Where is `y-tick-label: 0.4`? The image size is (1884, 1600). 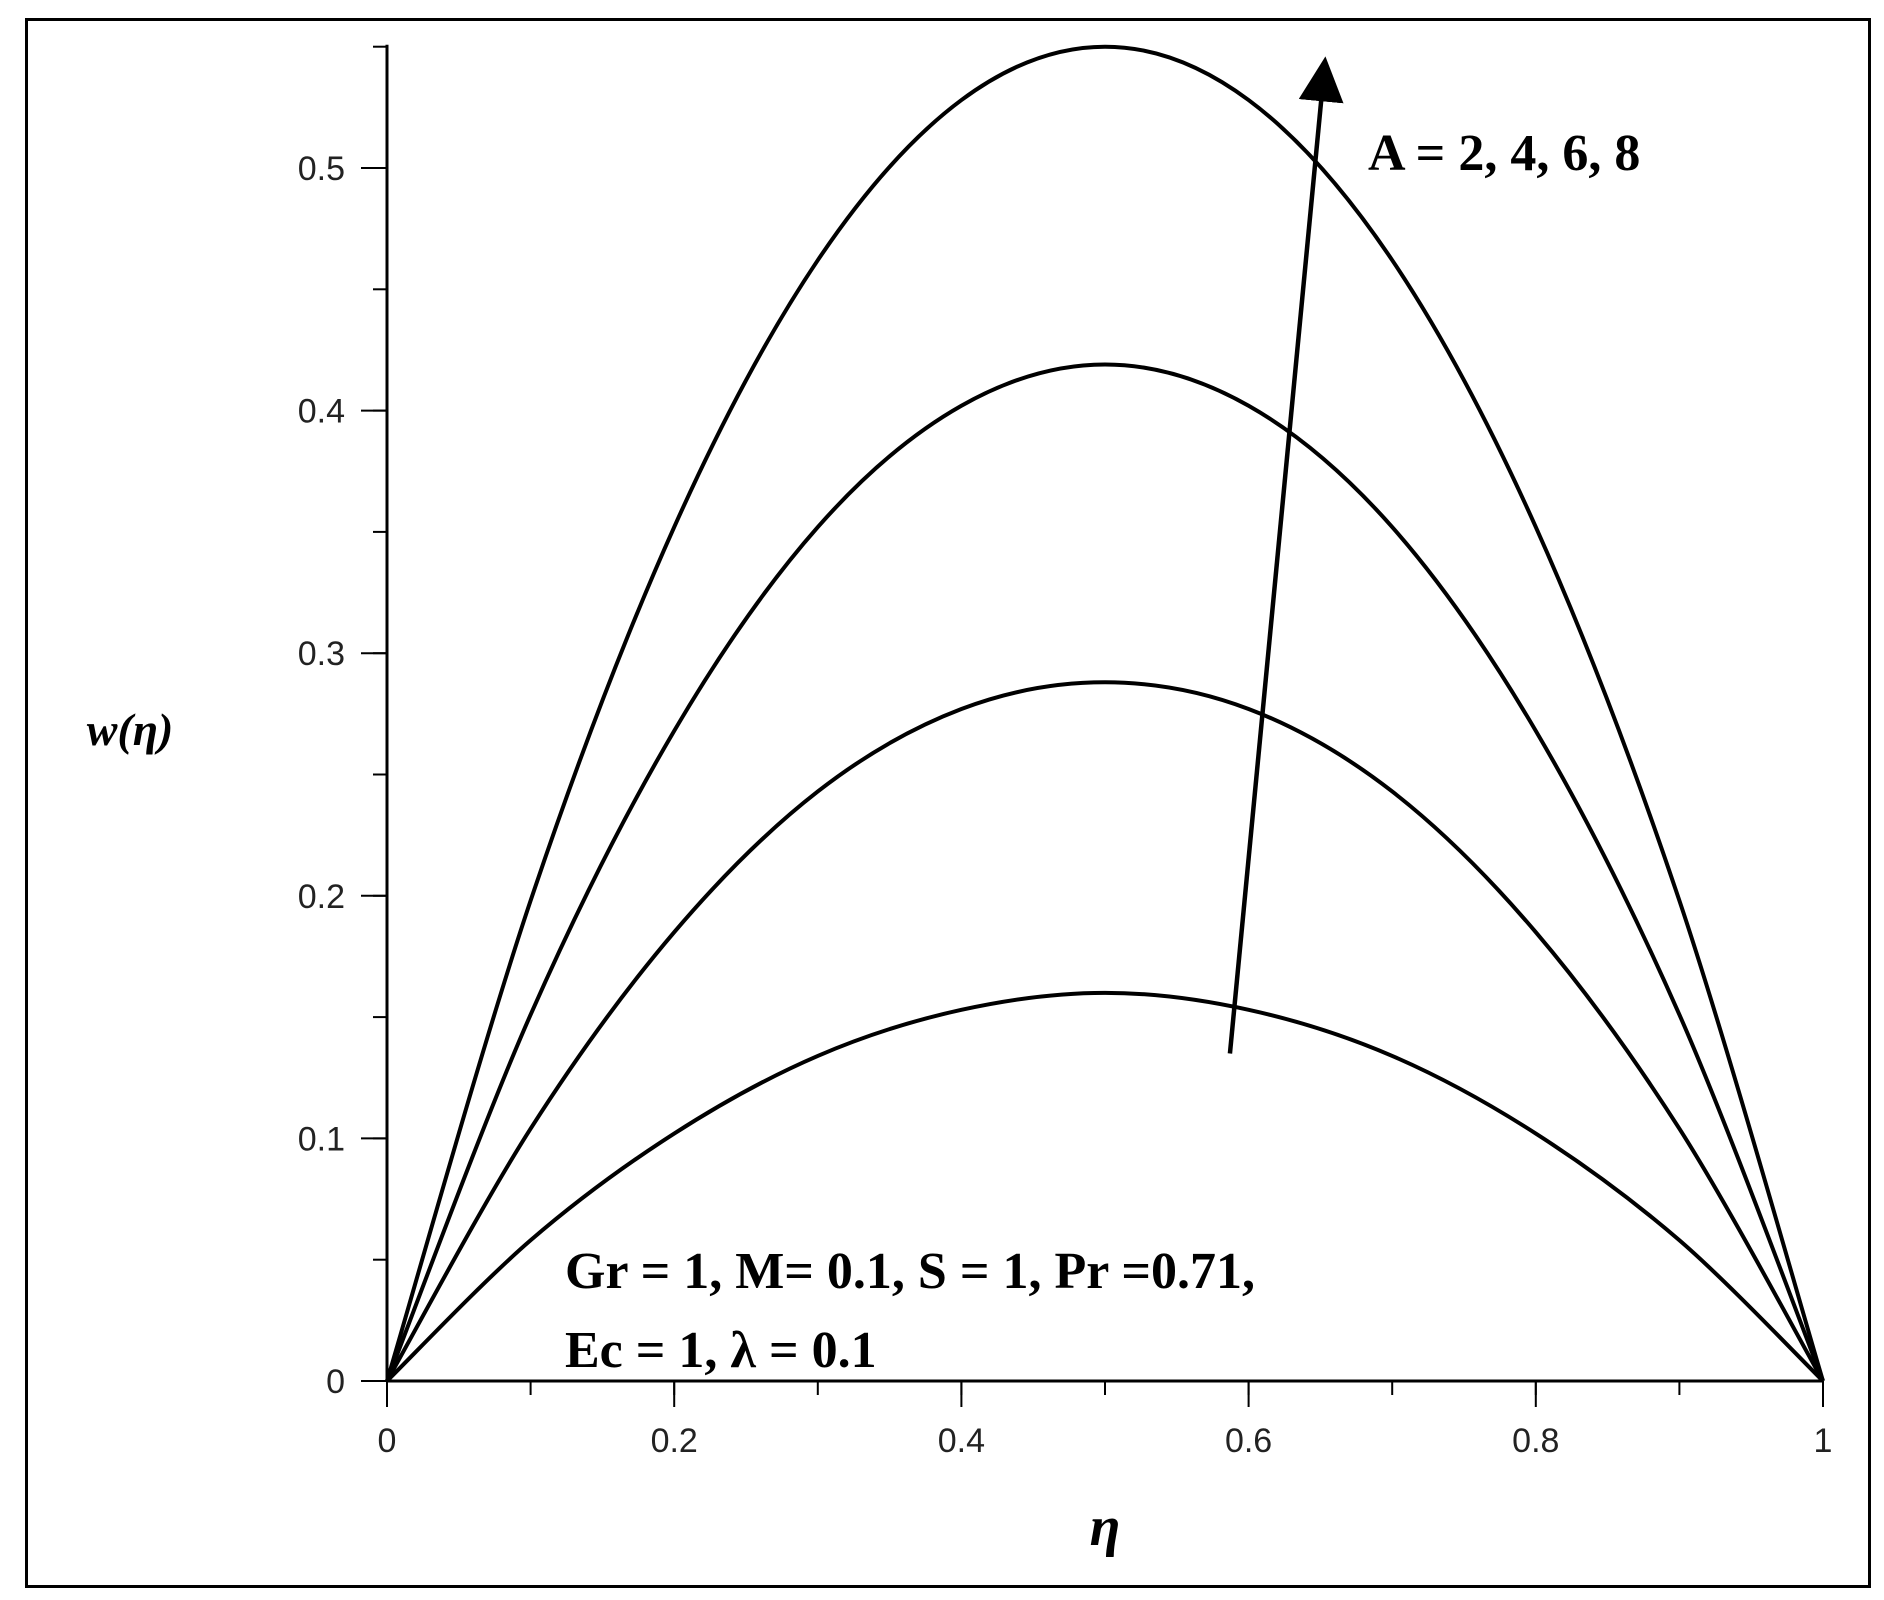
y-tick-label: 0.4 is located at coordinates (321, 412).